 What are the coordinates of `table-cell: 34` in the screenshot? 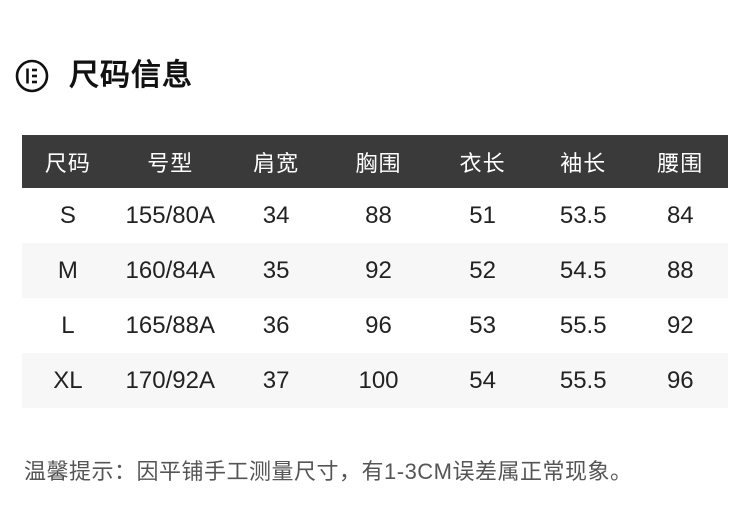 It's located at (276, 215).